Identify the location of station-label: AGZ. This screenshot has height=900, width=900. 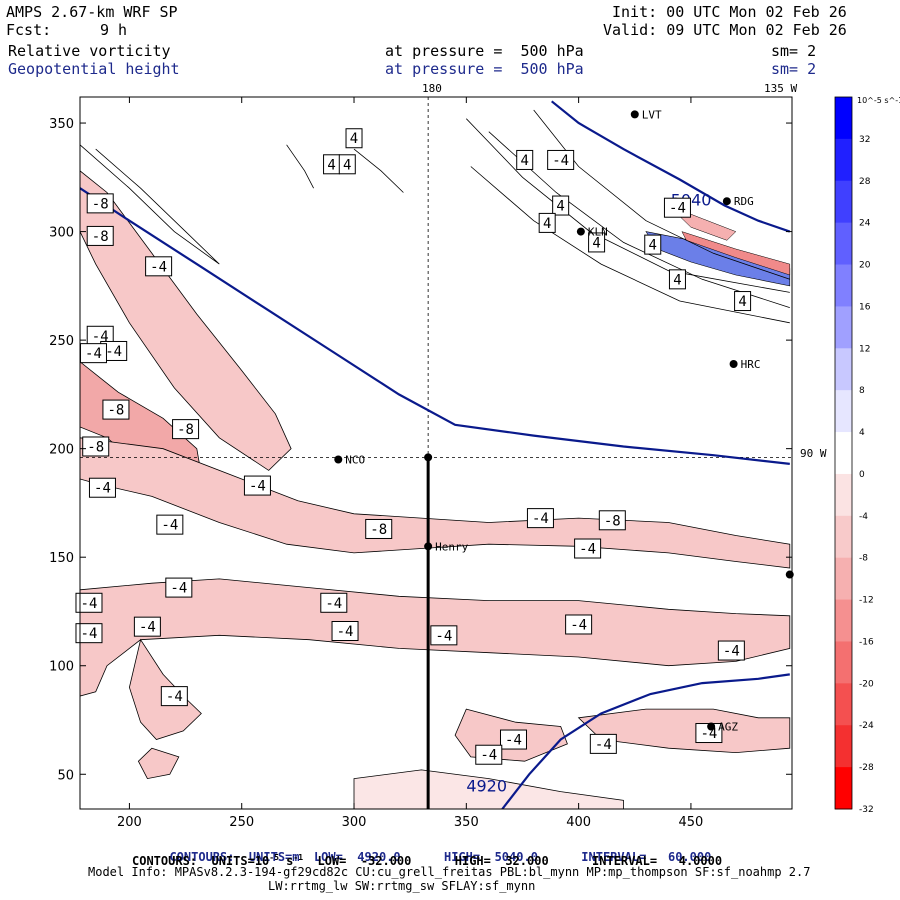
(728, 727).